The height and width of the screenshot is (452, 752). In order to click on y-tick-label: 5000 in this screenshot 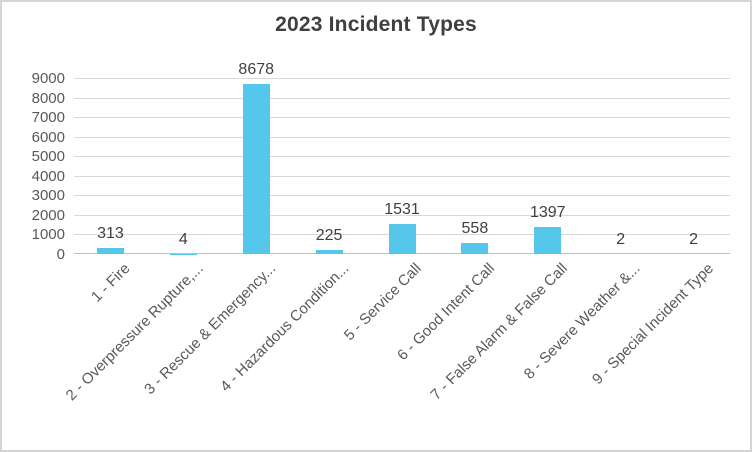, I will do `click(48, 156)`.